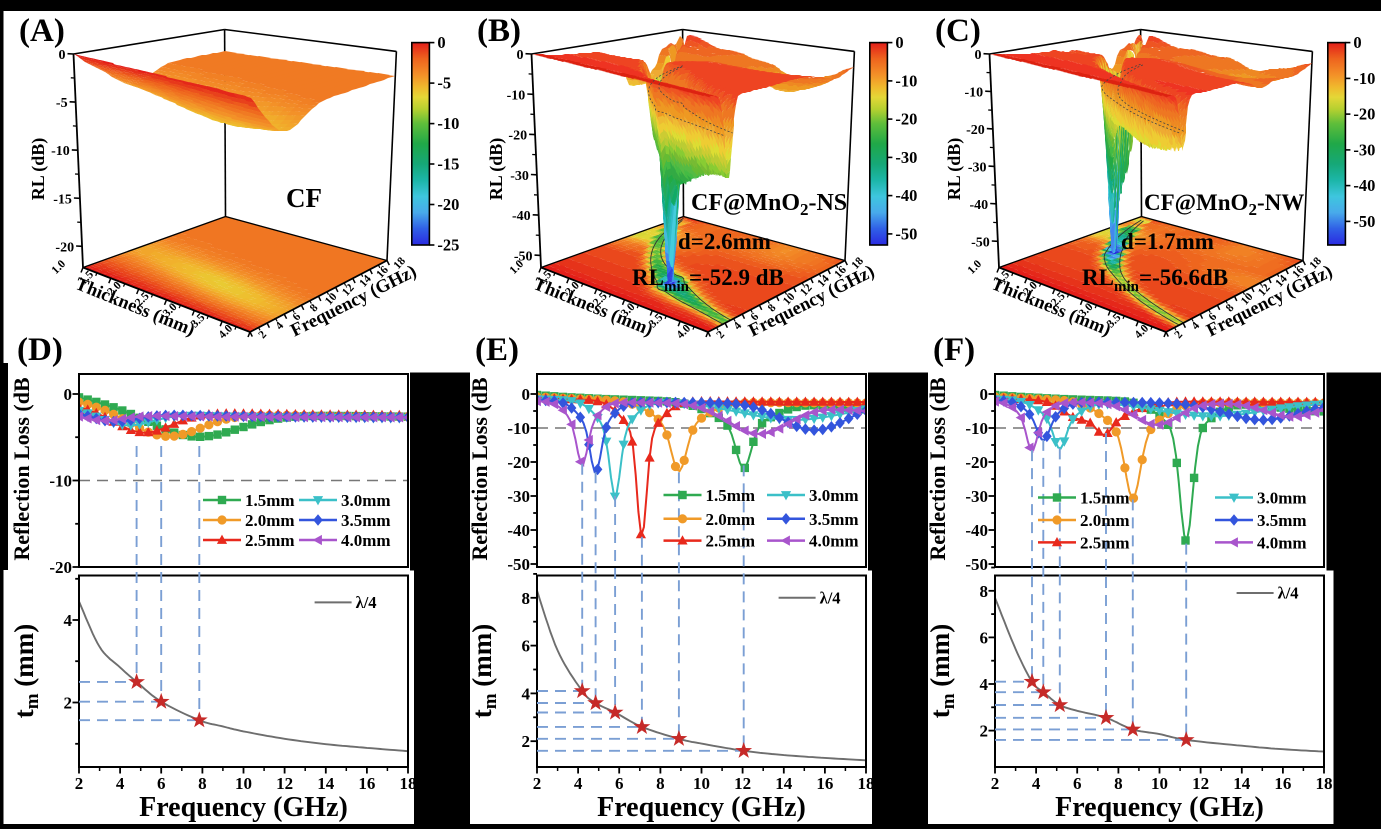 This screenshot has width=1381, height=829. Describe the element at coordinates (497, 350) in the screenshot. I see `svg-text: (E)` at that location.